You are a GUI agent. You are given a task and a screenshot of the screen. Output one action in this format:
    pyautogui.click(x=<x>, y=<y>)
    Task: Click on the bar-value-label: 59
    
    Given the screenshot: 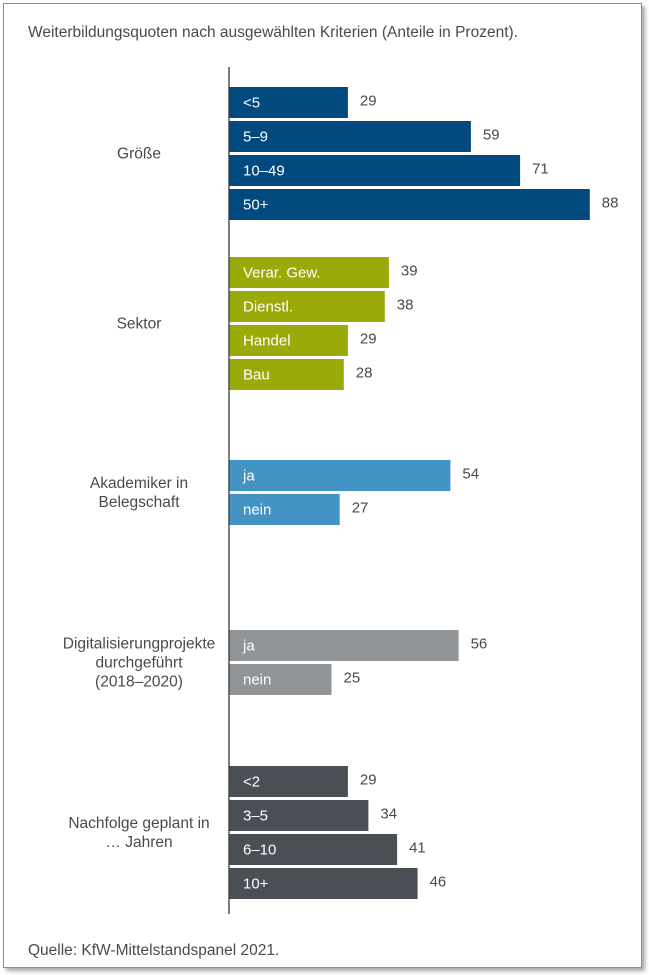 What is the action you would take?
    pyautogui.click(x=491, y=135)
    